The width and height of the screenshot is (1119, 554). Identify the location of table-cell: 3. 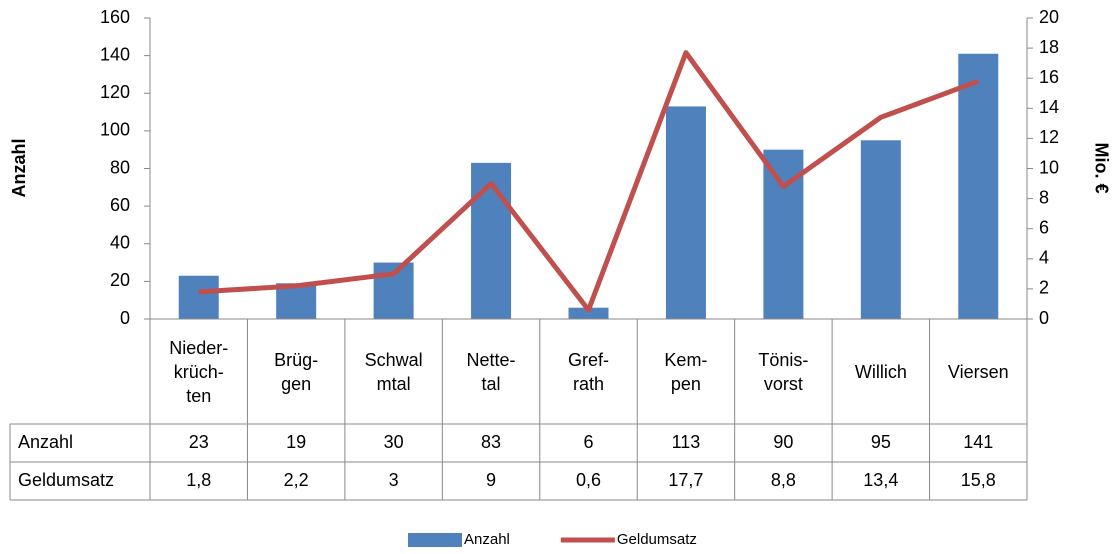
(394, 480).